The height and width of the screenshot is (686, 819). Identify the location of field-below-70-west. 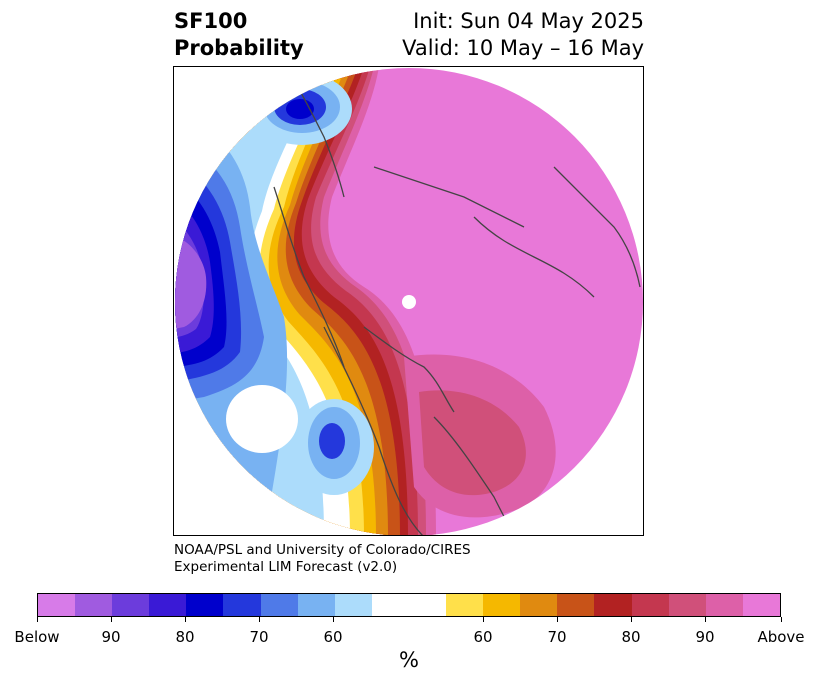
(332, 441).